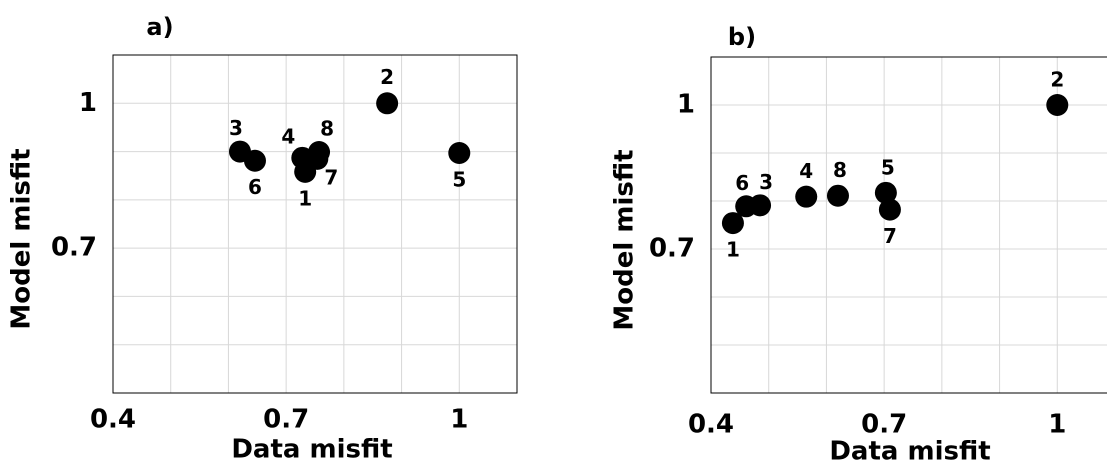 The height and width of the screenshot is (465, 1107). I want to click on chart-title: b), so click(742, 37).